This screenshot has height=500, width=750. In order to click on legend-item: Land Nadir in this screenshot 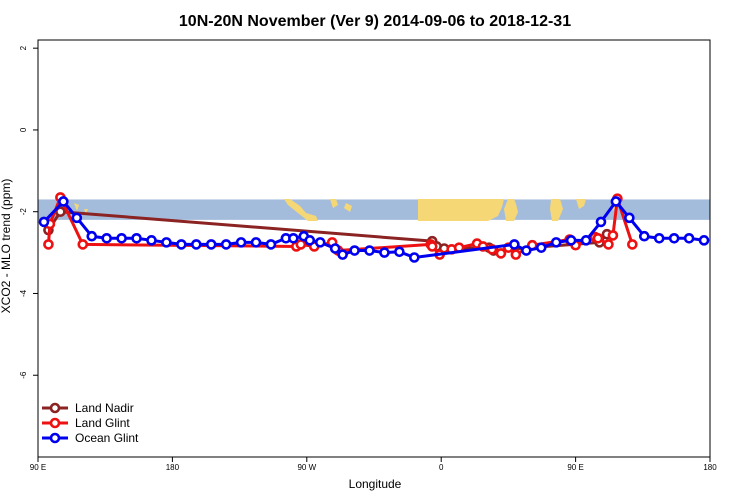, I will do `click(88, 408)`.